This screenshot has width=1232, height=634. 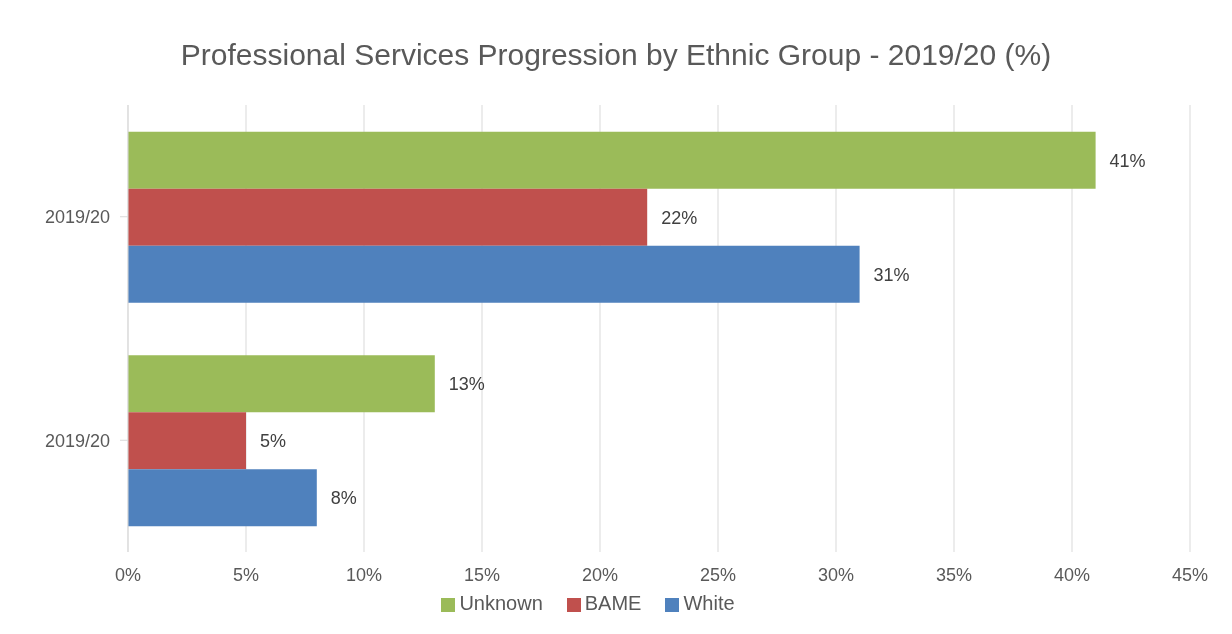 What do you see at coordinates (954, 574) in the screenshot?
I see `x-tick-label: 35%` at bounding box center [954, 574].